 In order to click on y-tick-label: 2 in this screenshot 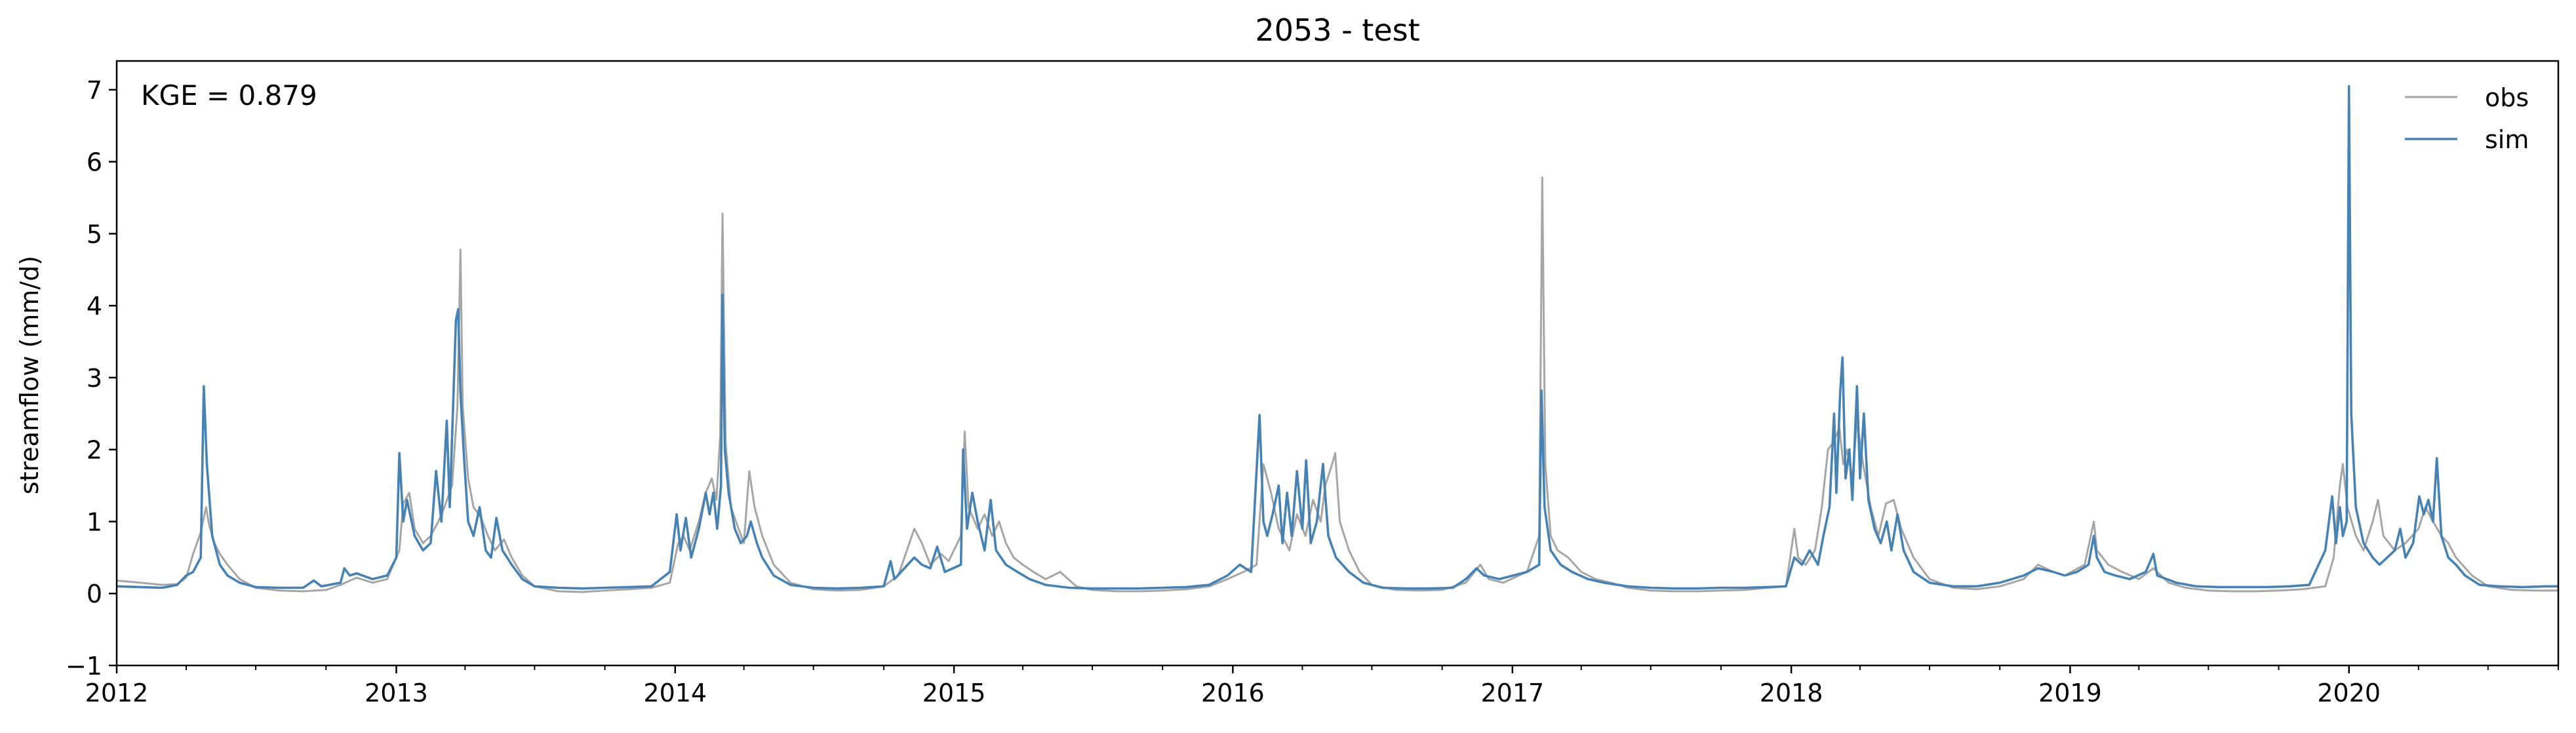, I will do `click(94, 450)`.